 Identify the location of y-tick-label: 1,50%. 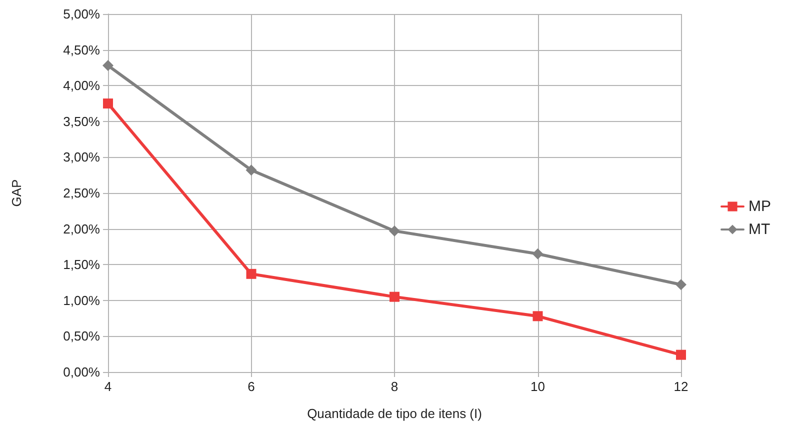
(81, 264).